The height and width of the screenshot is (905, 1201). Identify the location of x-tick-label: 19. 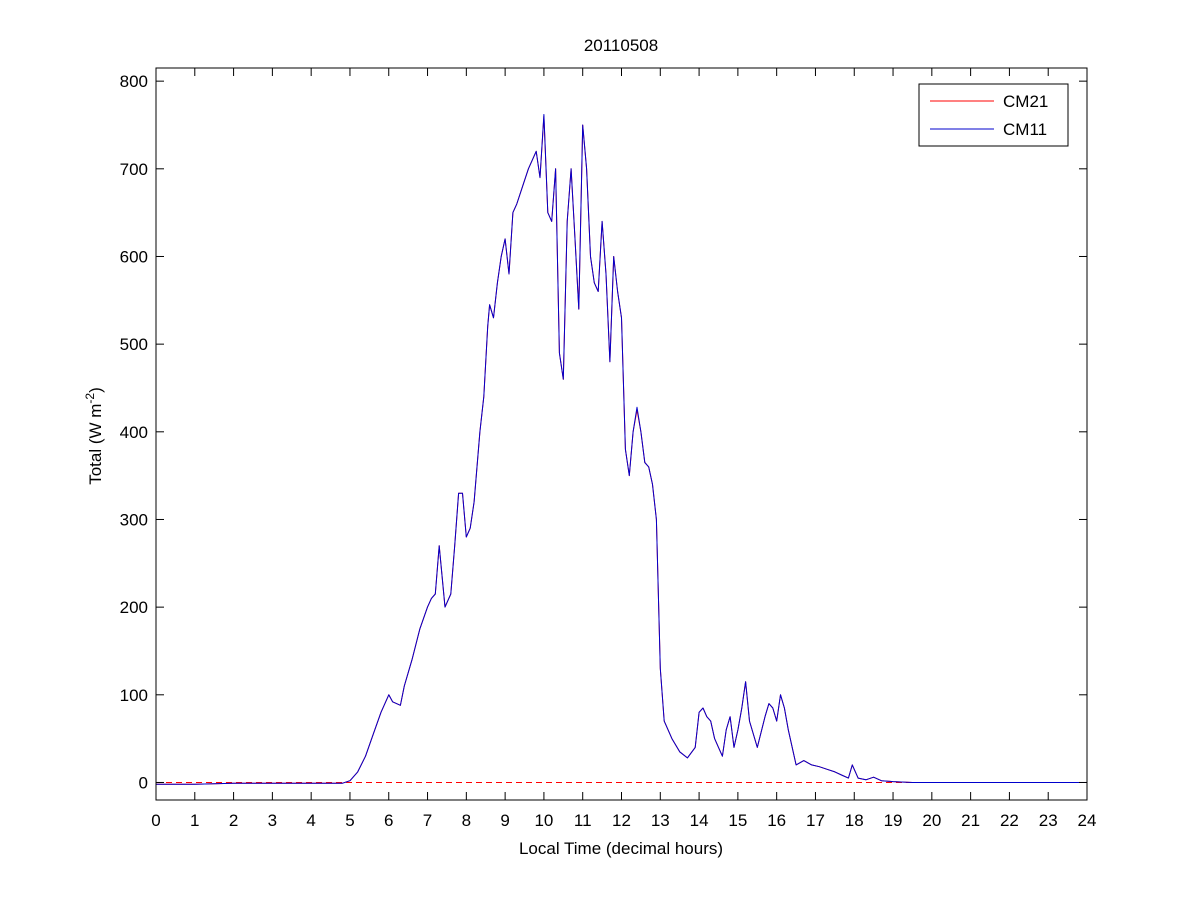
(893, 820).